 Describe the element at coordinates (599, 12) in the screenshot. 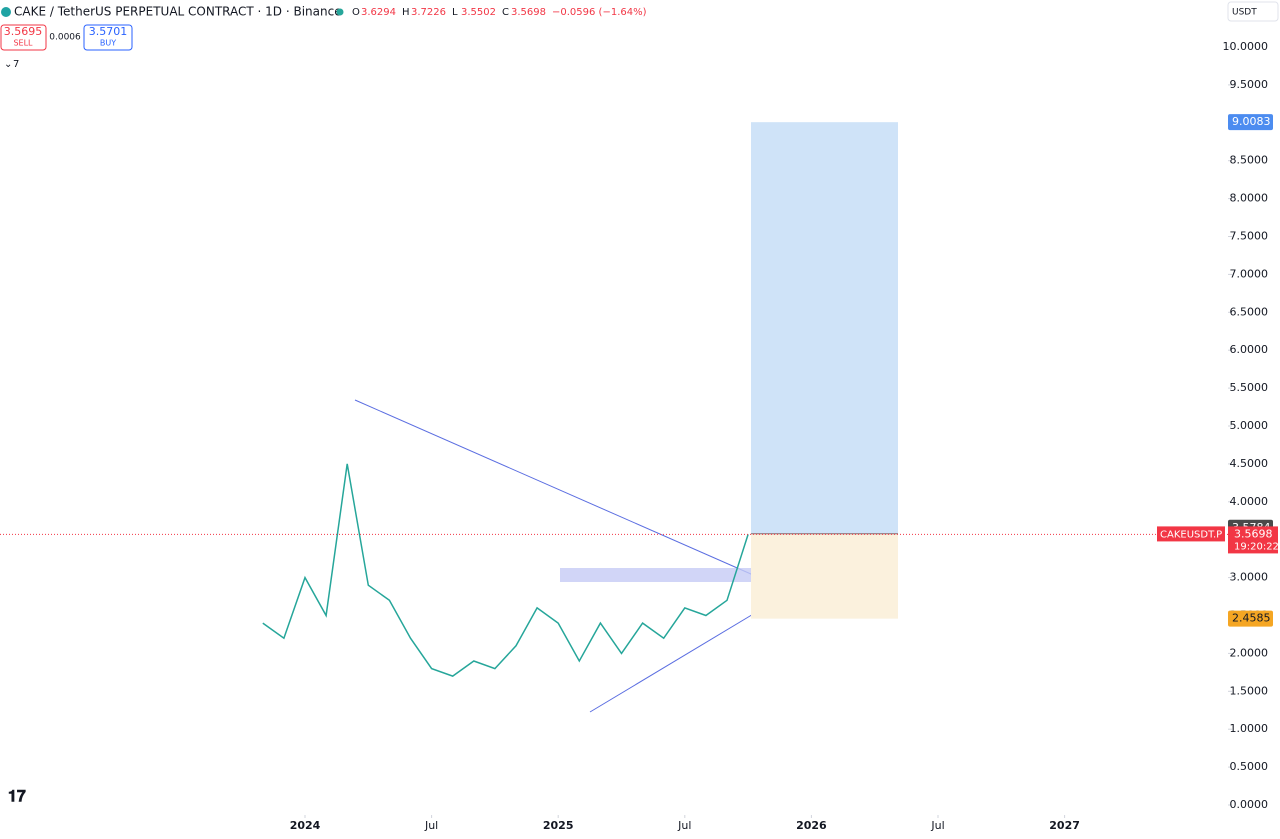

I see `change: −0.0596 (−1.64%)` at that location.